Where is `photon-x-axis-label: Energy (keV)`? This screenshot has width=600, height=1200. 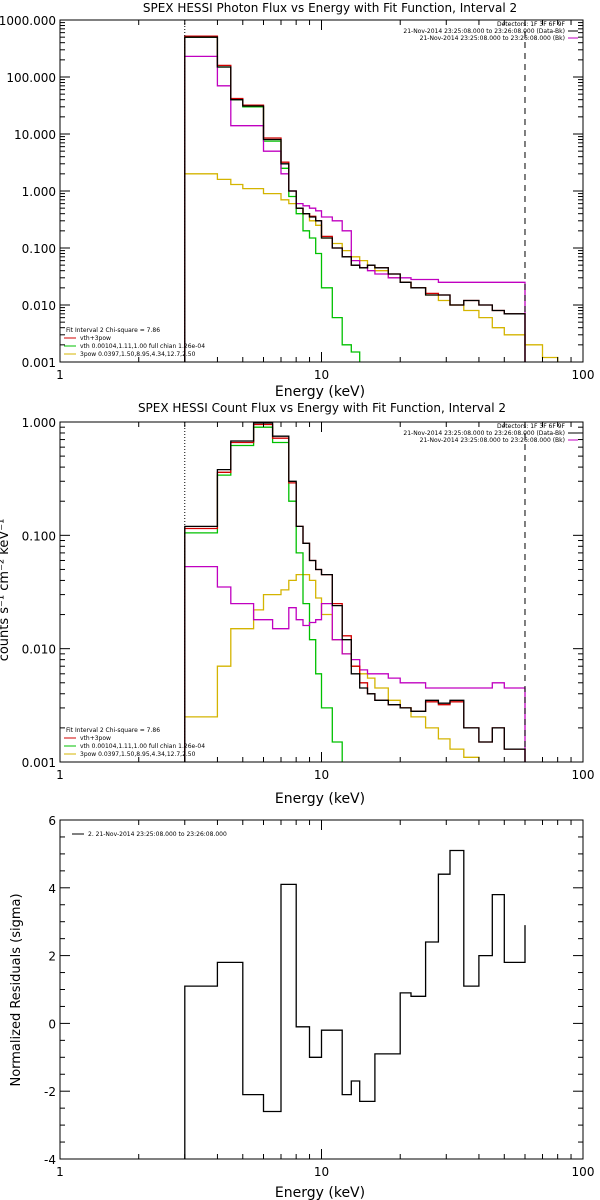 photon-x-axis-label: Energy (keV) is located at coordinates (320, 392).